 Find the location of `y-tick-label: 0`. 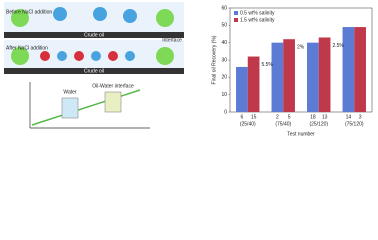

y-tick-label: 0 is located at coordinates (225, 112).